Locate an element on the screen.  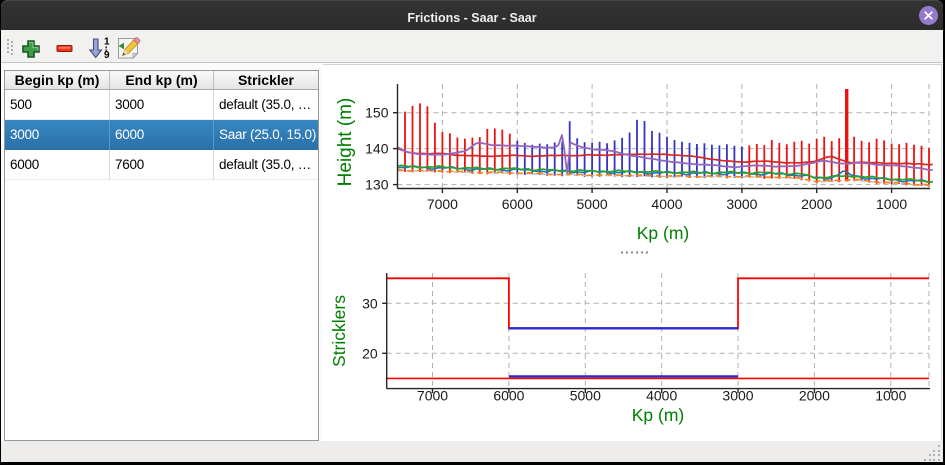
svg-text: 1 is located at coordinates (107, 42).